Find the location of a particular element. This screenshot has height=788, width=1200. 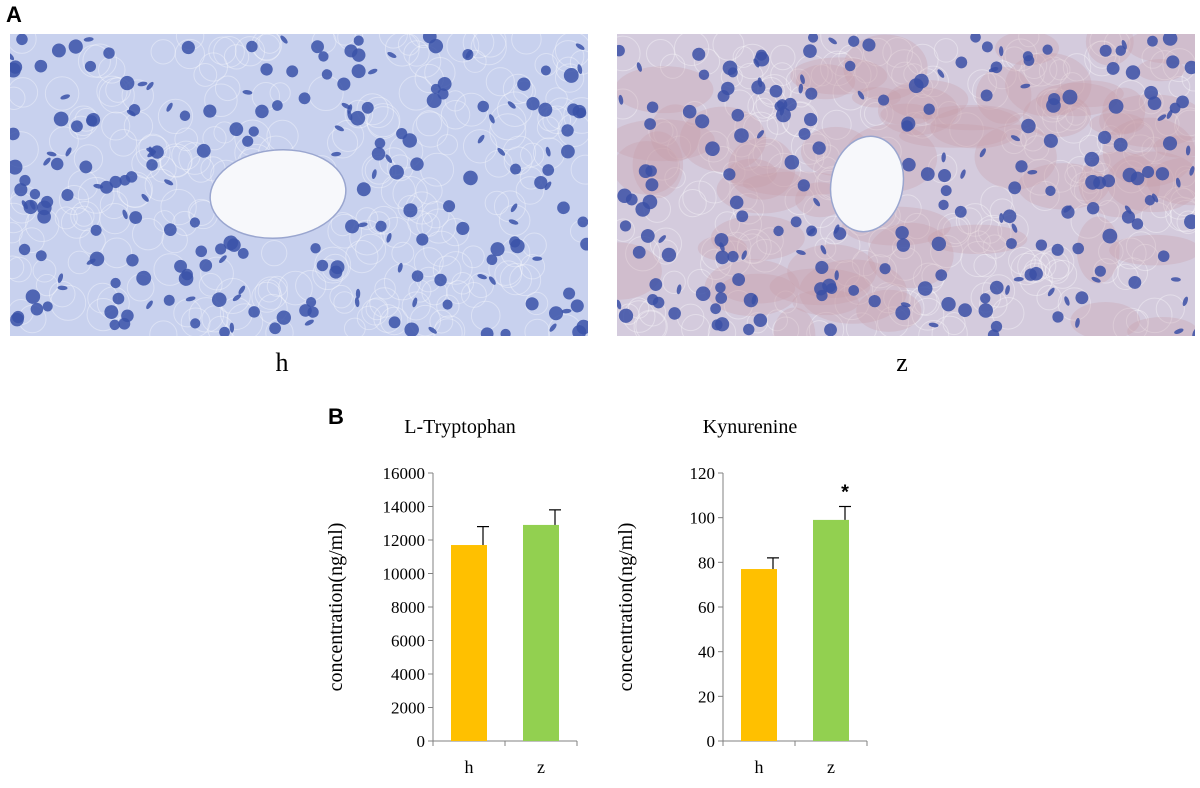

y-tick-label: 16000 is located at coordinates (404, 473).